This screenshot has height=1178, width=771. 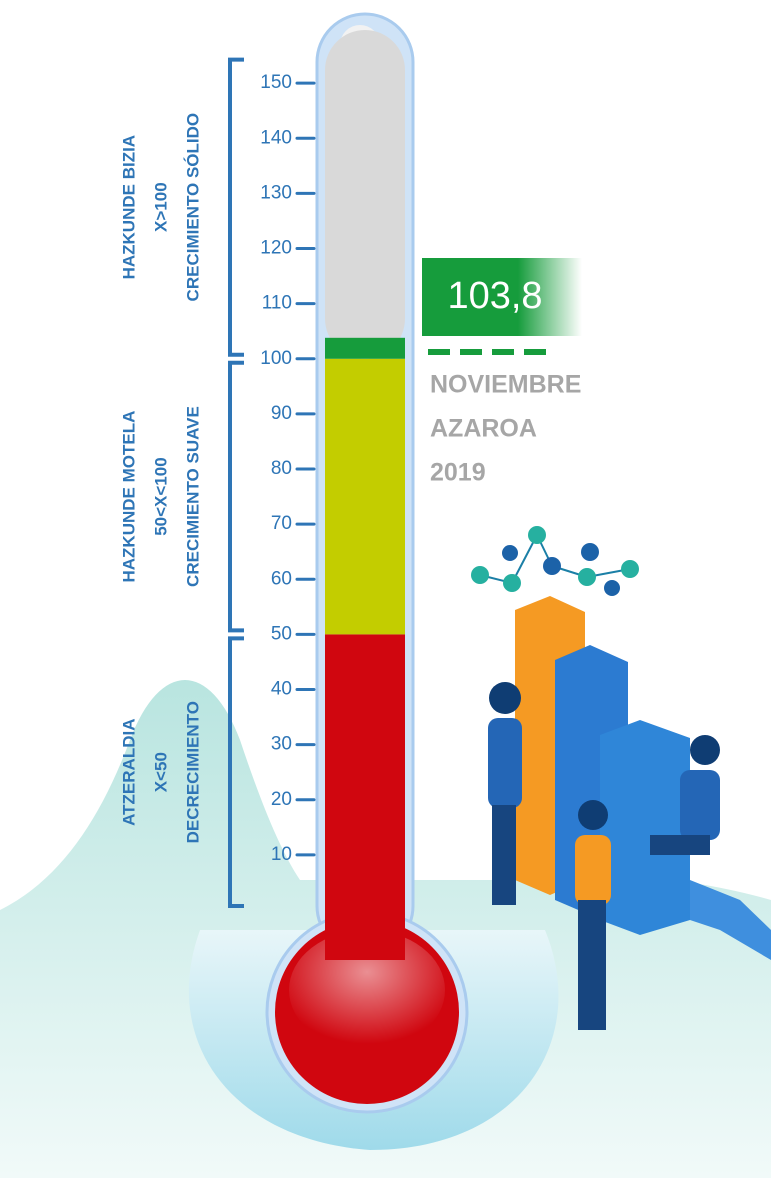 I want to click on zone-label: X>100, so click(x=160, y=207).